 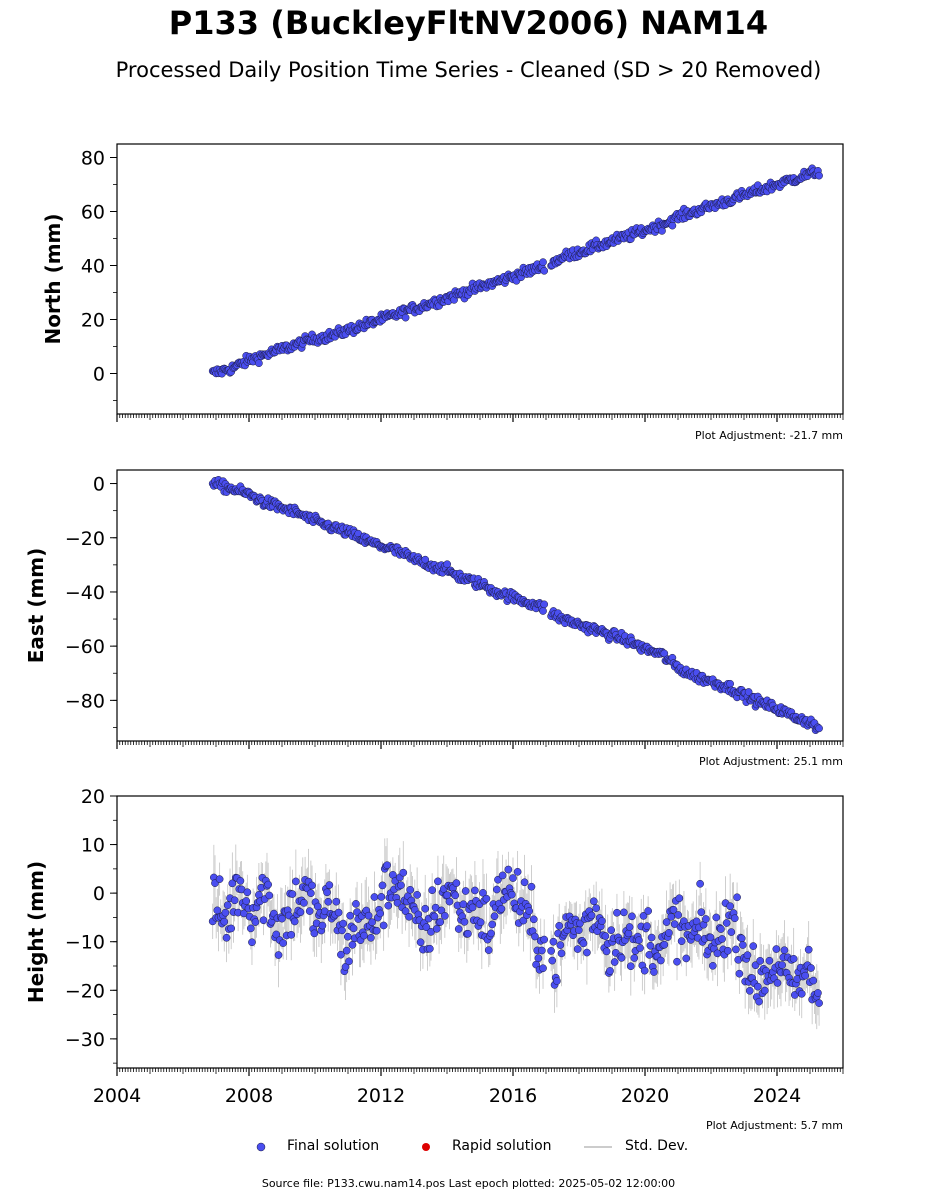 I want to click on legend-std-label: Std. Dev., so click(x=657, y=1146).